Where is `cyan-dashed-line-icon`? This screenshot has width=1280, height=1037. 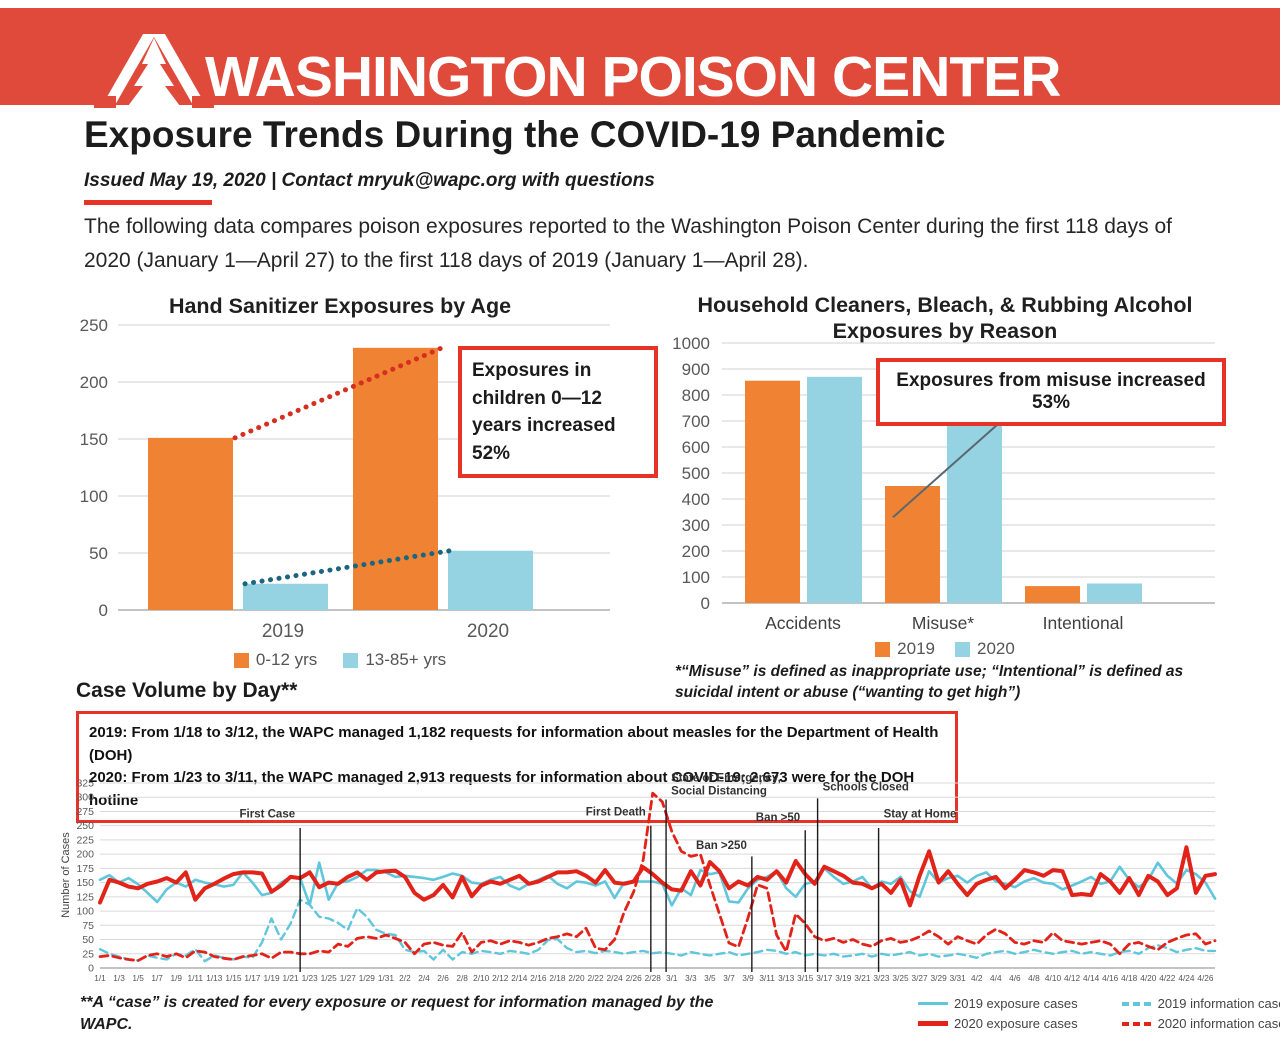 cyan-dashed-line-icon is located at coordinates (1136, 1003).